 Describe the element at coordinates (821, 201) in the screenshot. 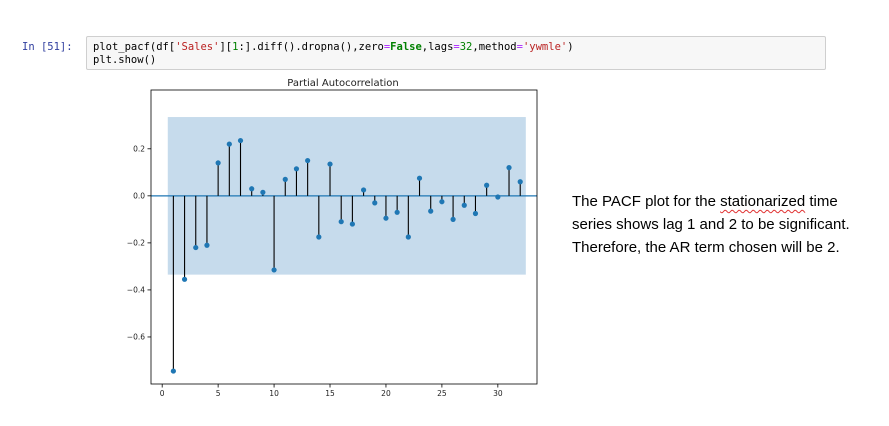

I see `caption-line-1-c: time` at that location.